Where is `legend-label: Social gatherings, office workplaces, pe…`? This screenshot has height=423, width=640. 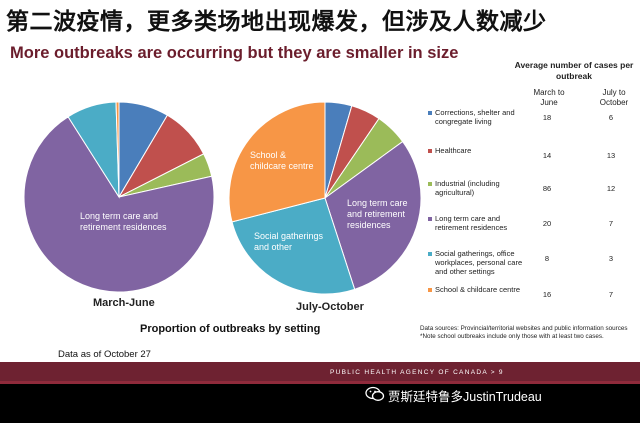
legend-label: Social gatherings, office workplaces, pe… is located at coordinates (479, 262).